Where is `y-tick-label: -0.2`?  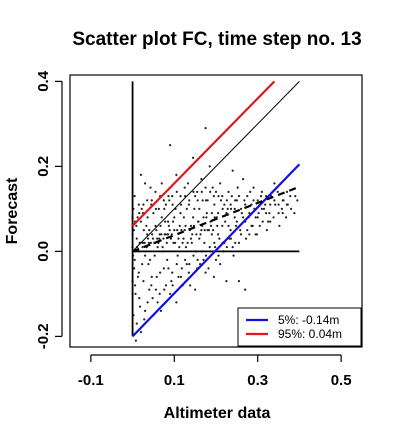
y-tick-label: -0.2 is located at coordinates (43, 336).